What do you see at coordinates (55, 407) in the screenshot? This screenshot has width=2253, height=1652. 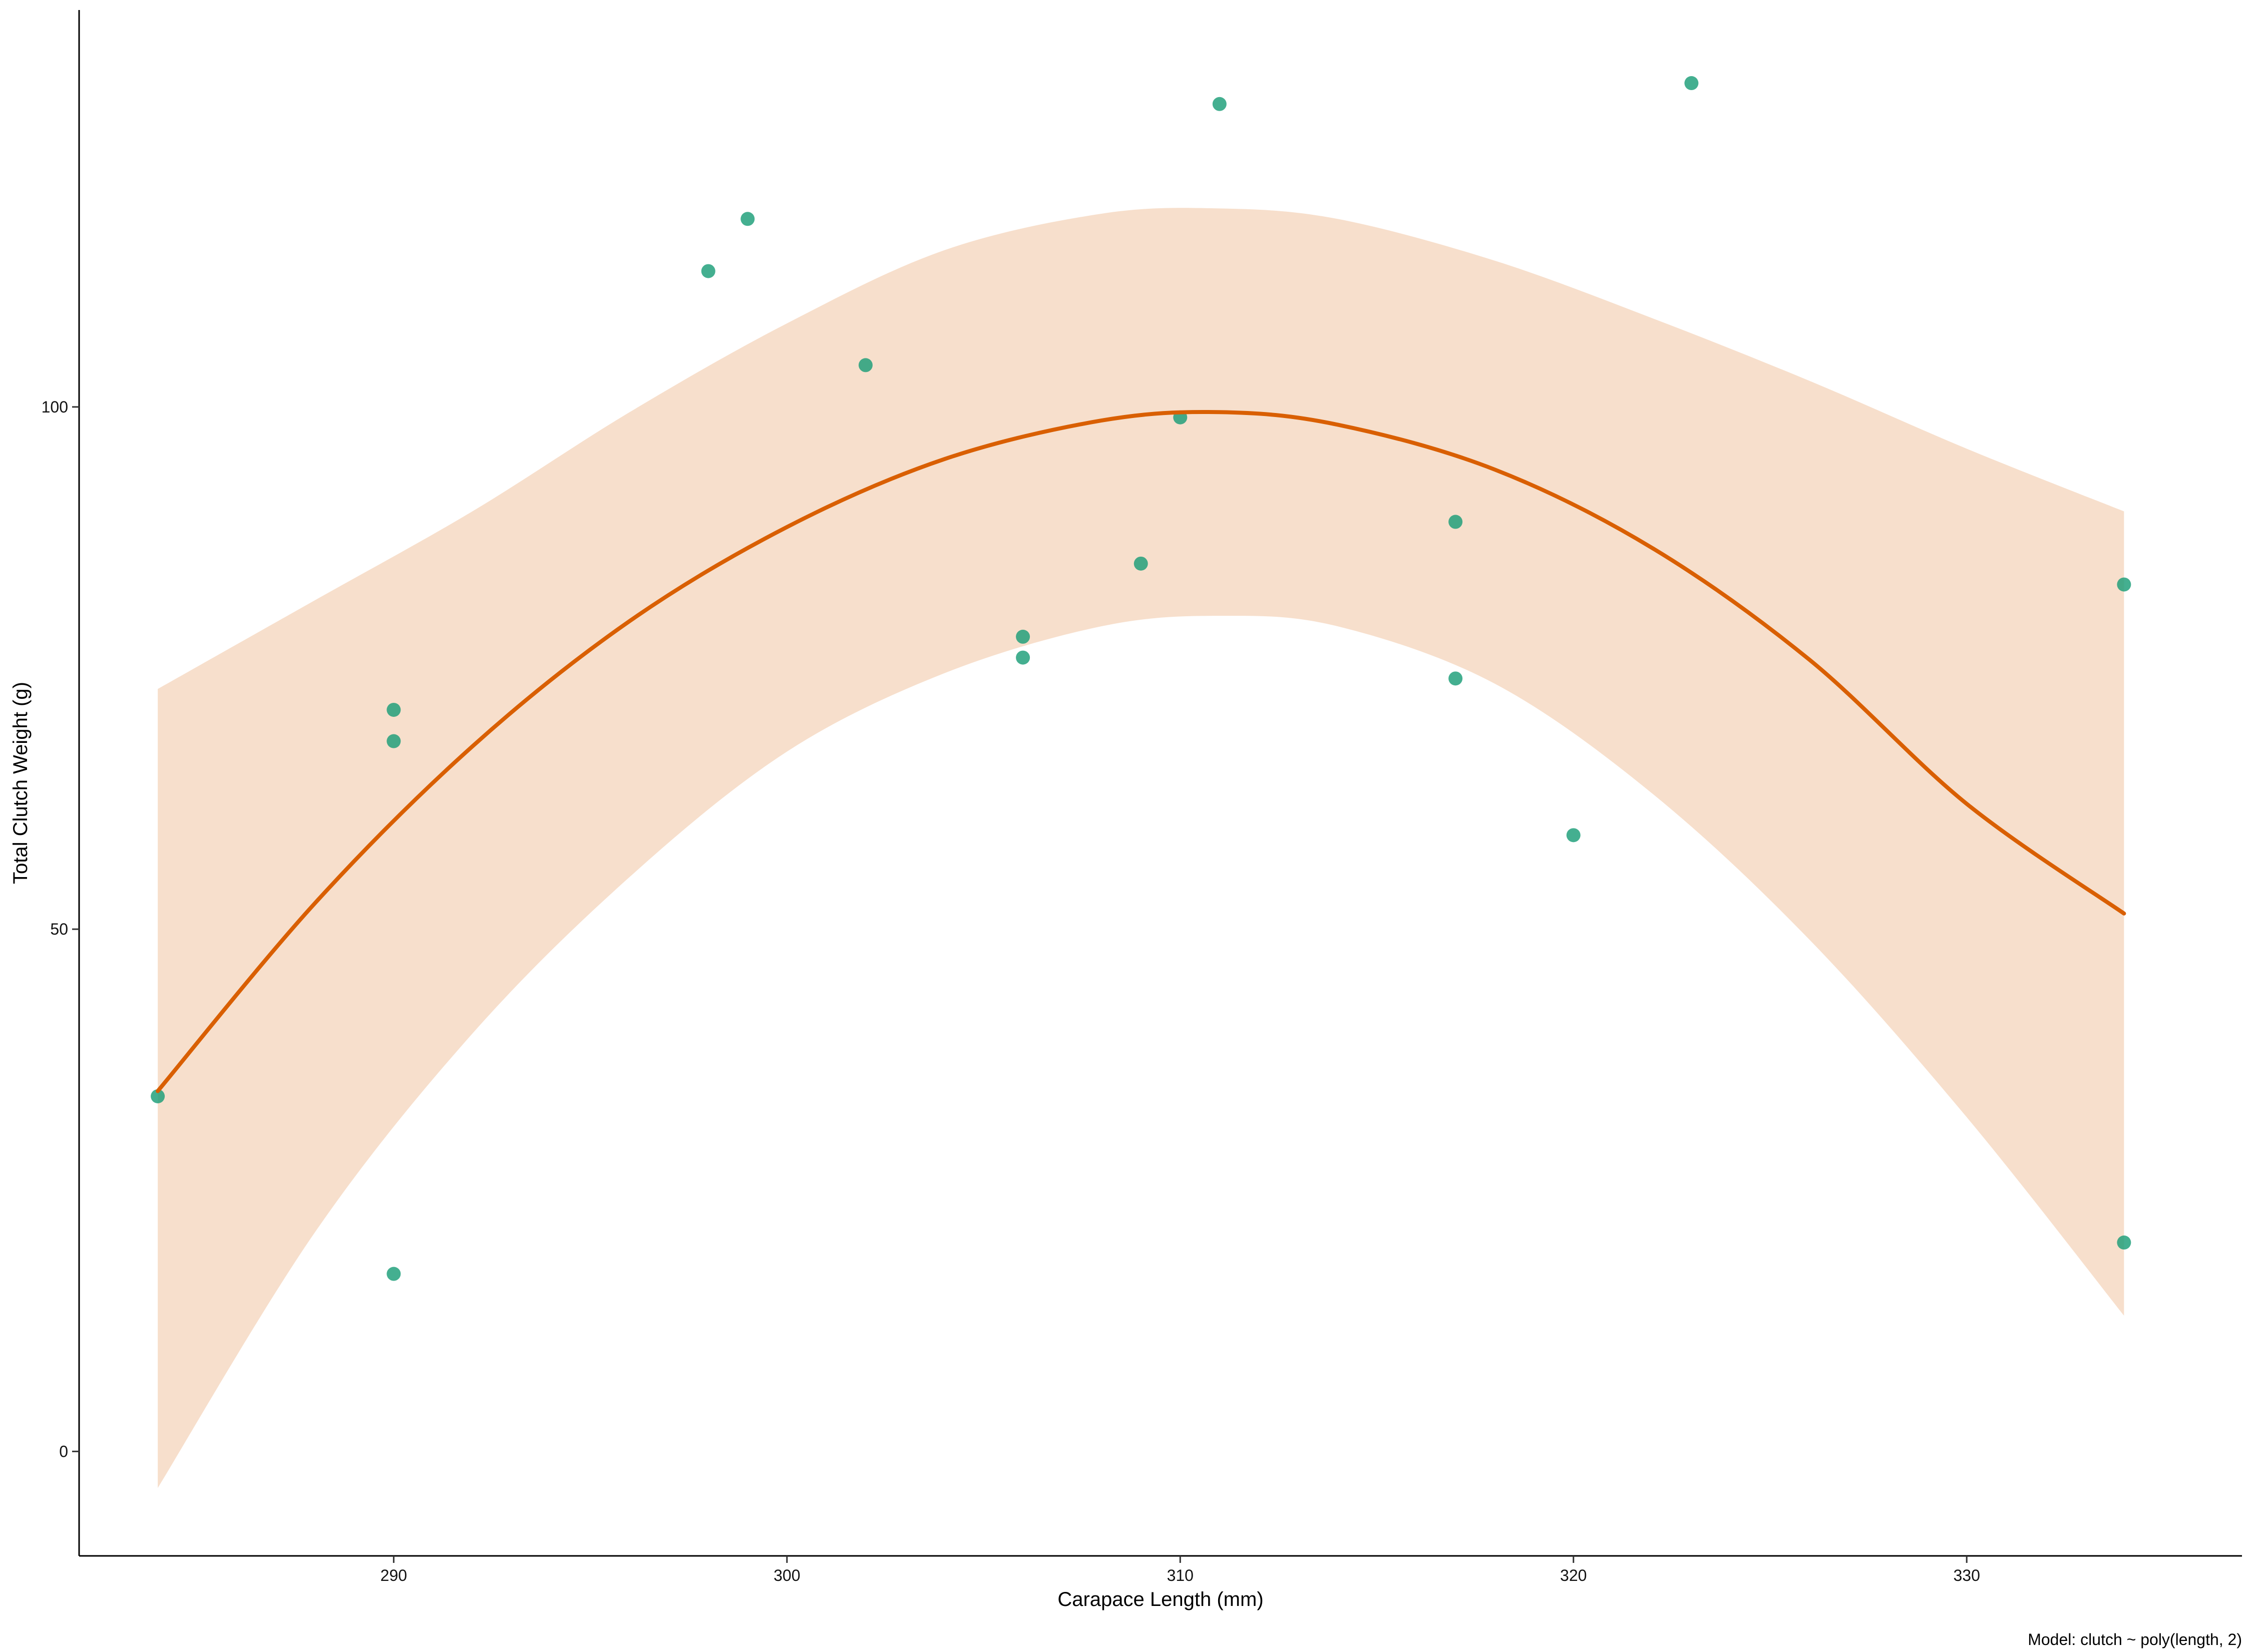 I see `y-tick-label: 100` at bounding box center [55, 407].